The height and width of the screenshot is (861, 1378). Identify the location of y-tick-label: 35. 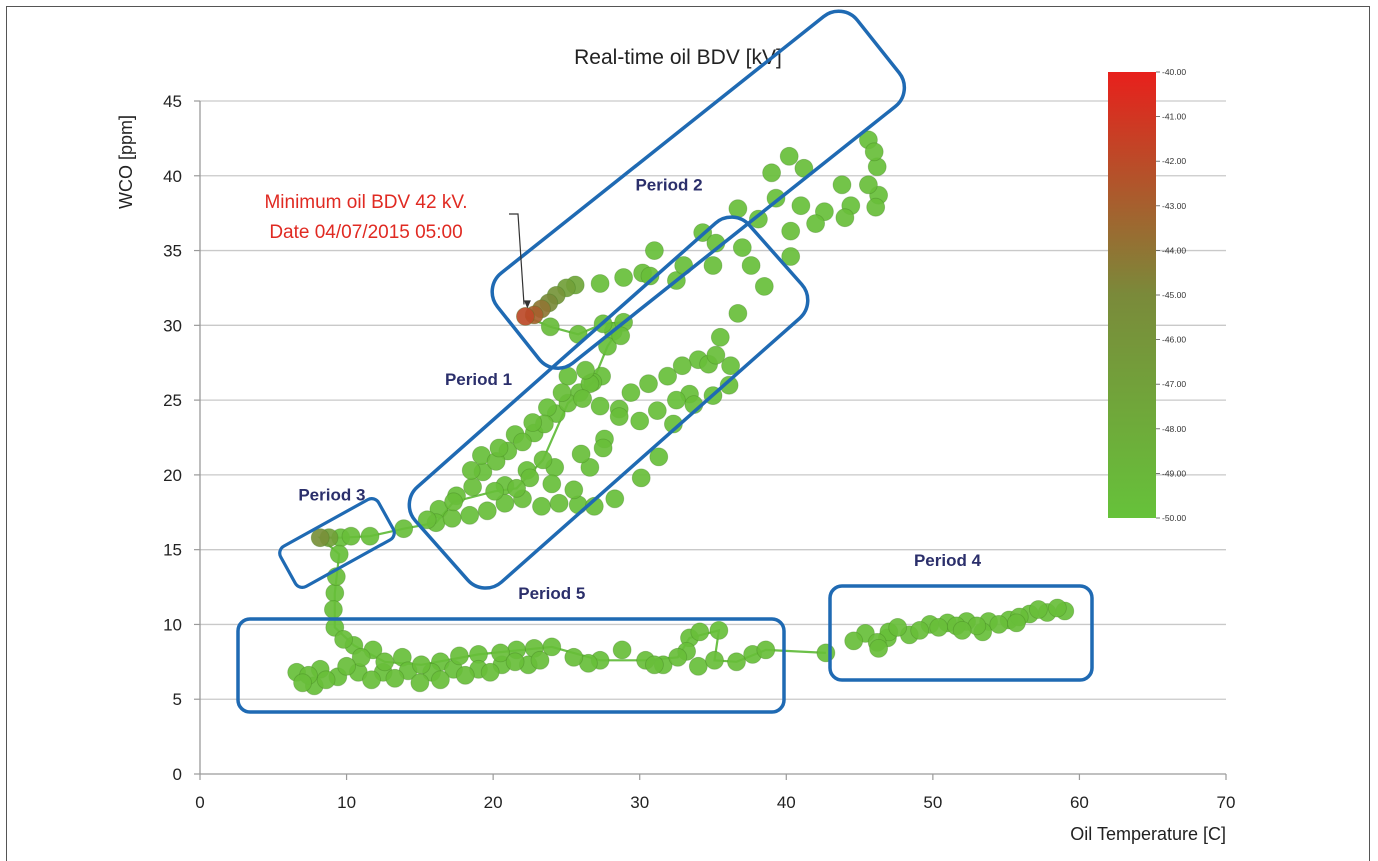
(172, 251).